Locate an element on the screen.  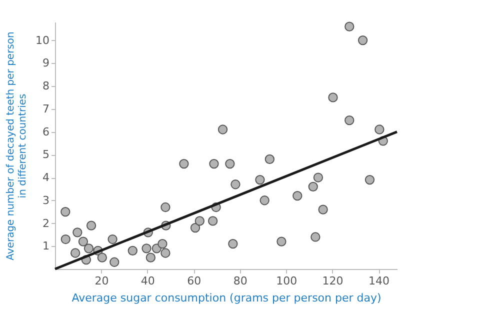
y-tick-label: 8 is located at coordinates (46, 86).